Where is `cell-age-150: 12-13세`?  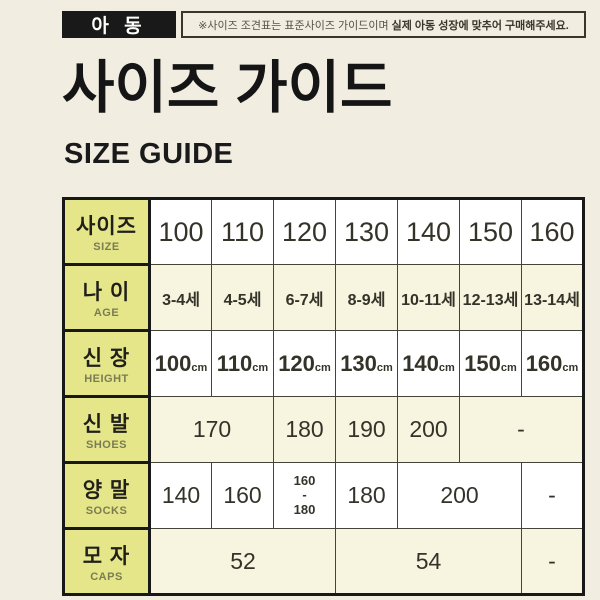 cell-age-150: 12-13세 is located at coordinates (490, 297).